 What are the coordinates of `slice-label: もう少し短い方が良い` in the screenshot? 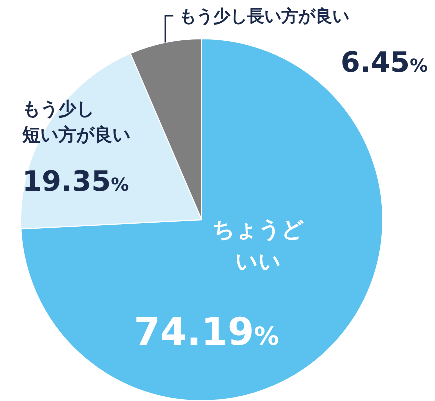 It's located at (75, 122).